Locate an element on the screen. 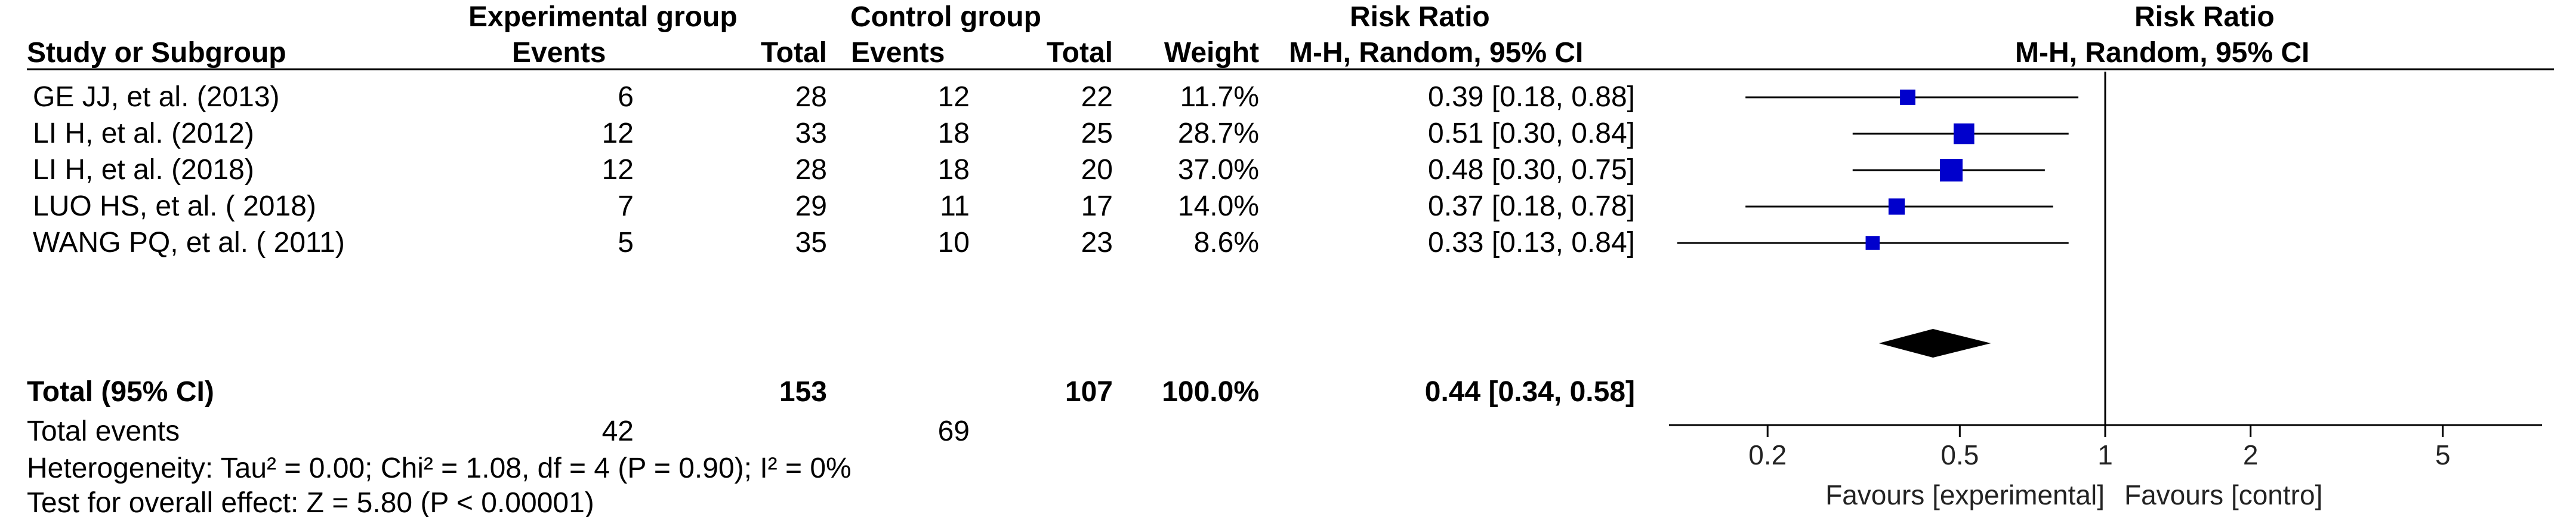 The image size is (2576, 517). weight: 8.6% is located at coordinates (1226, 242).